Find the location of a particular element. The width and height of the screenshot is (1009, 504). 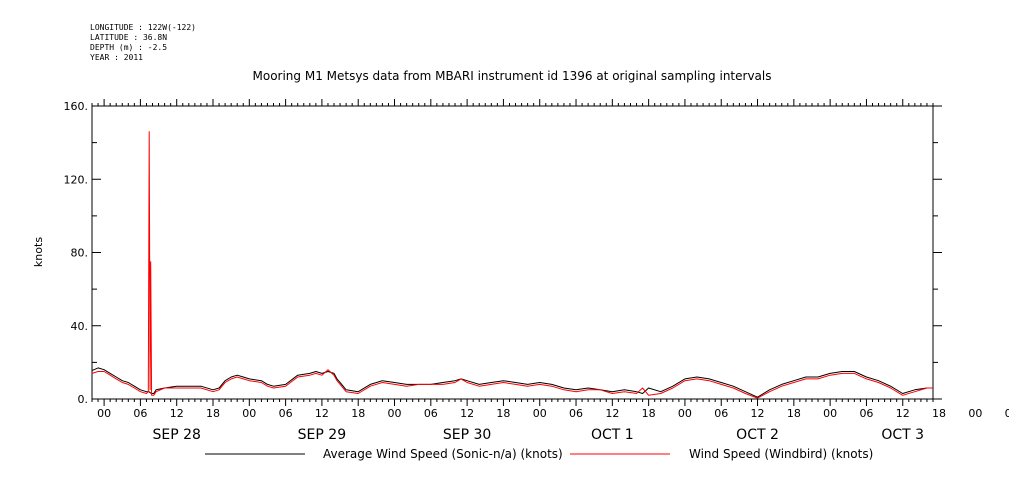

y-tick-label: 0. is located at coordinates (83, 399).